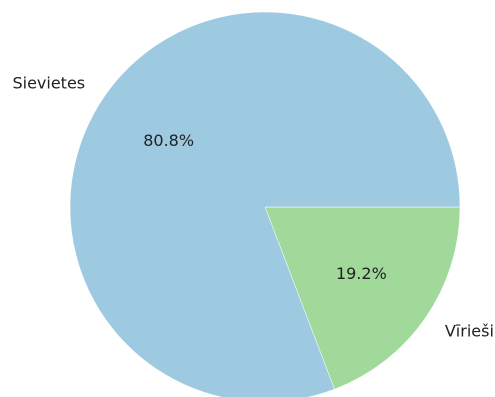 The height and width of the screenshot is (397, 495). I want to click on pie-pct-label-0: 19.2%, so click(361, 273).